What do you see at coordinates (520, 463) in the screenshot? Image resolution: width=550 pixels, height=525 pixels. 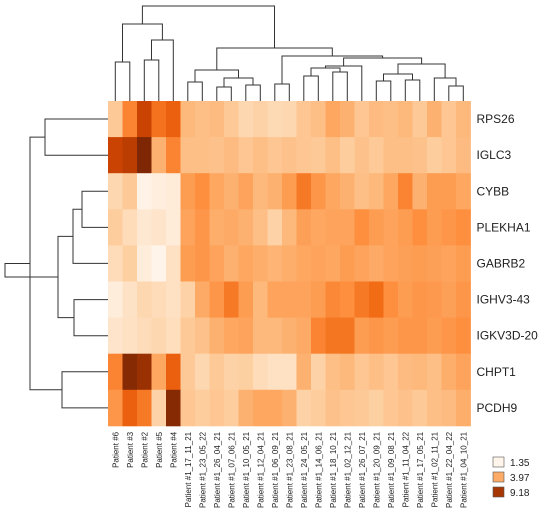 I see `legend-label: 1.35` at bounding box center [520, 463].